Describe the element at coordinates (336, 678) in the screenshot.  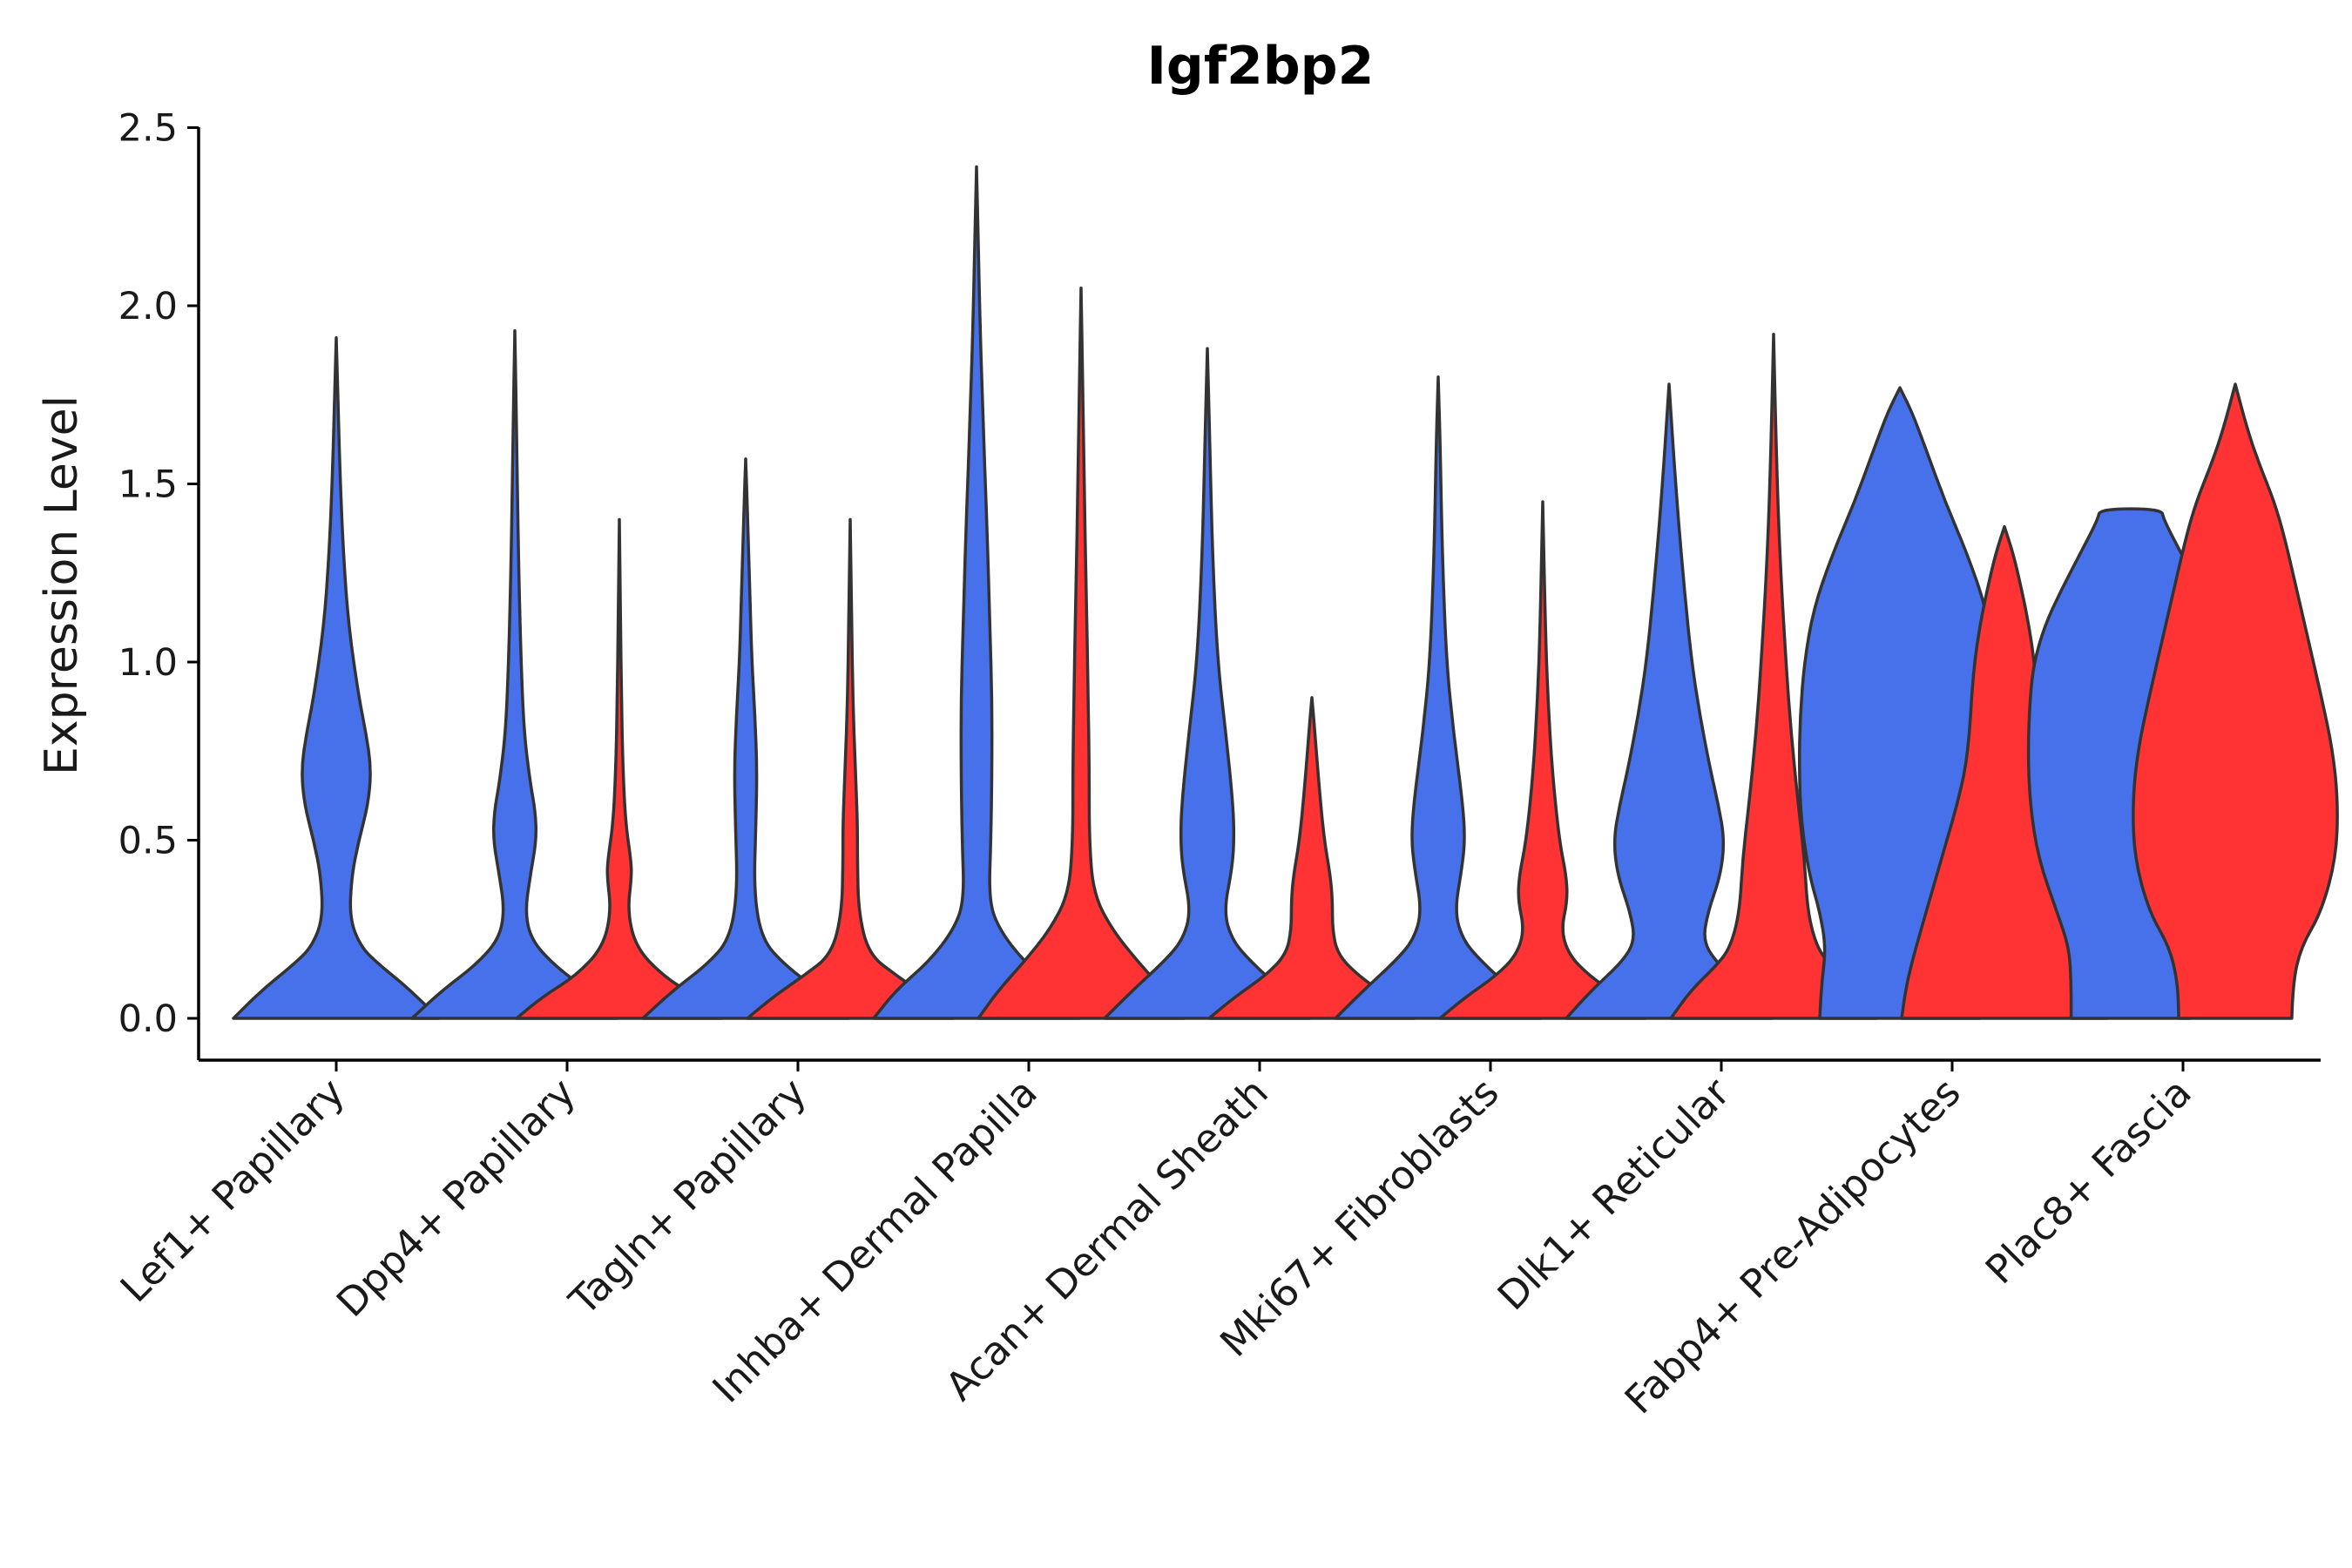
I see `violin-group1-lef1-papillary` at that location.